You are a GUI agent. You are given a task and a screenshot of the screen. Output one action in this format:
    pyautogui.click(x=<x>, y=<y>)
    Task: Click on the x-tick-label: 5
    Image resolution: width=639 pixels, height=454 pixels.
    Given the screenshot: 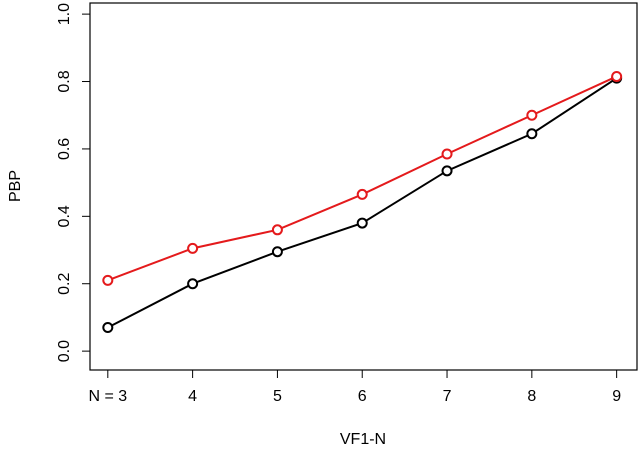 What is the action you would take?
    pyautogui.click(x=277, y=396)
    